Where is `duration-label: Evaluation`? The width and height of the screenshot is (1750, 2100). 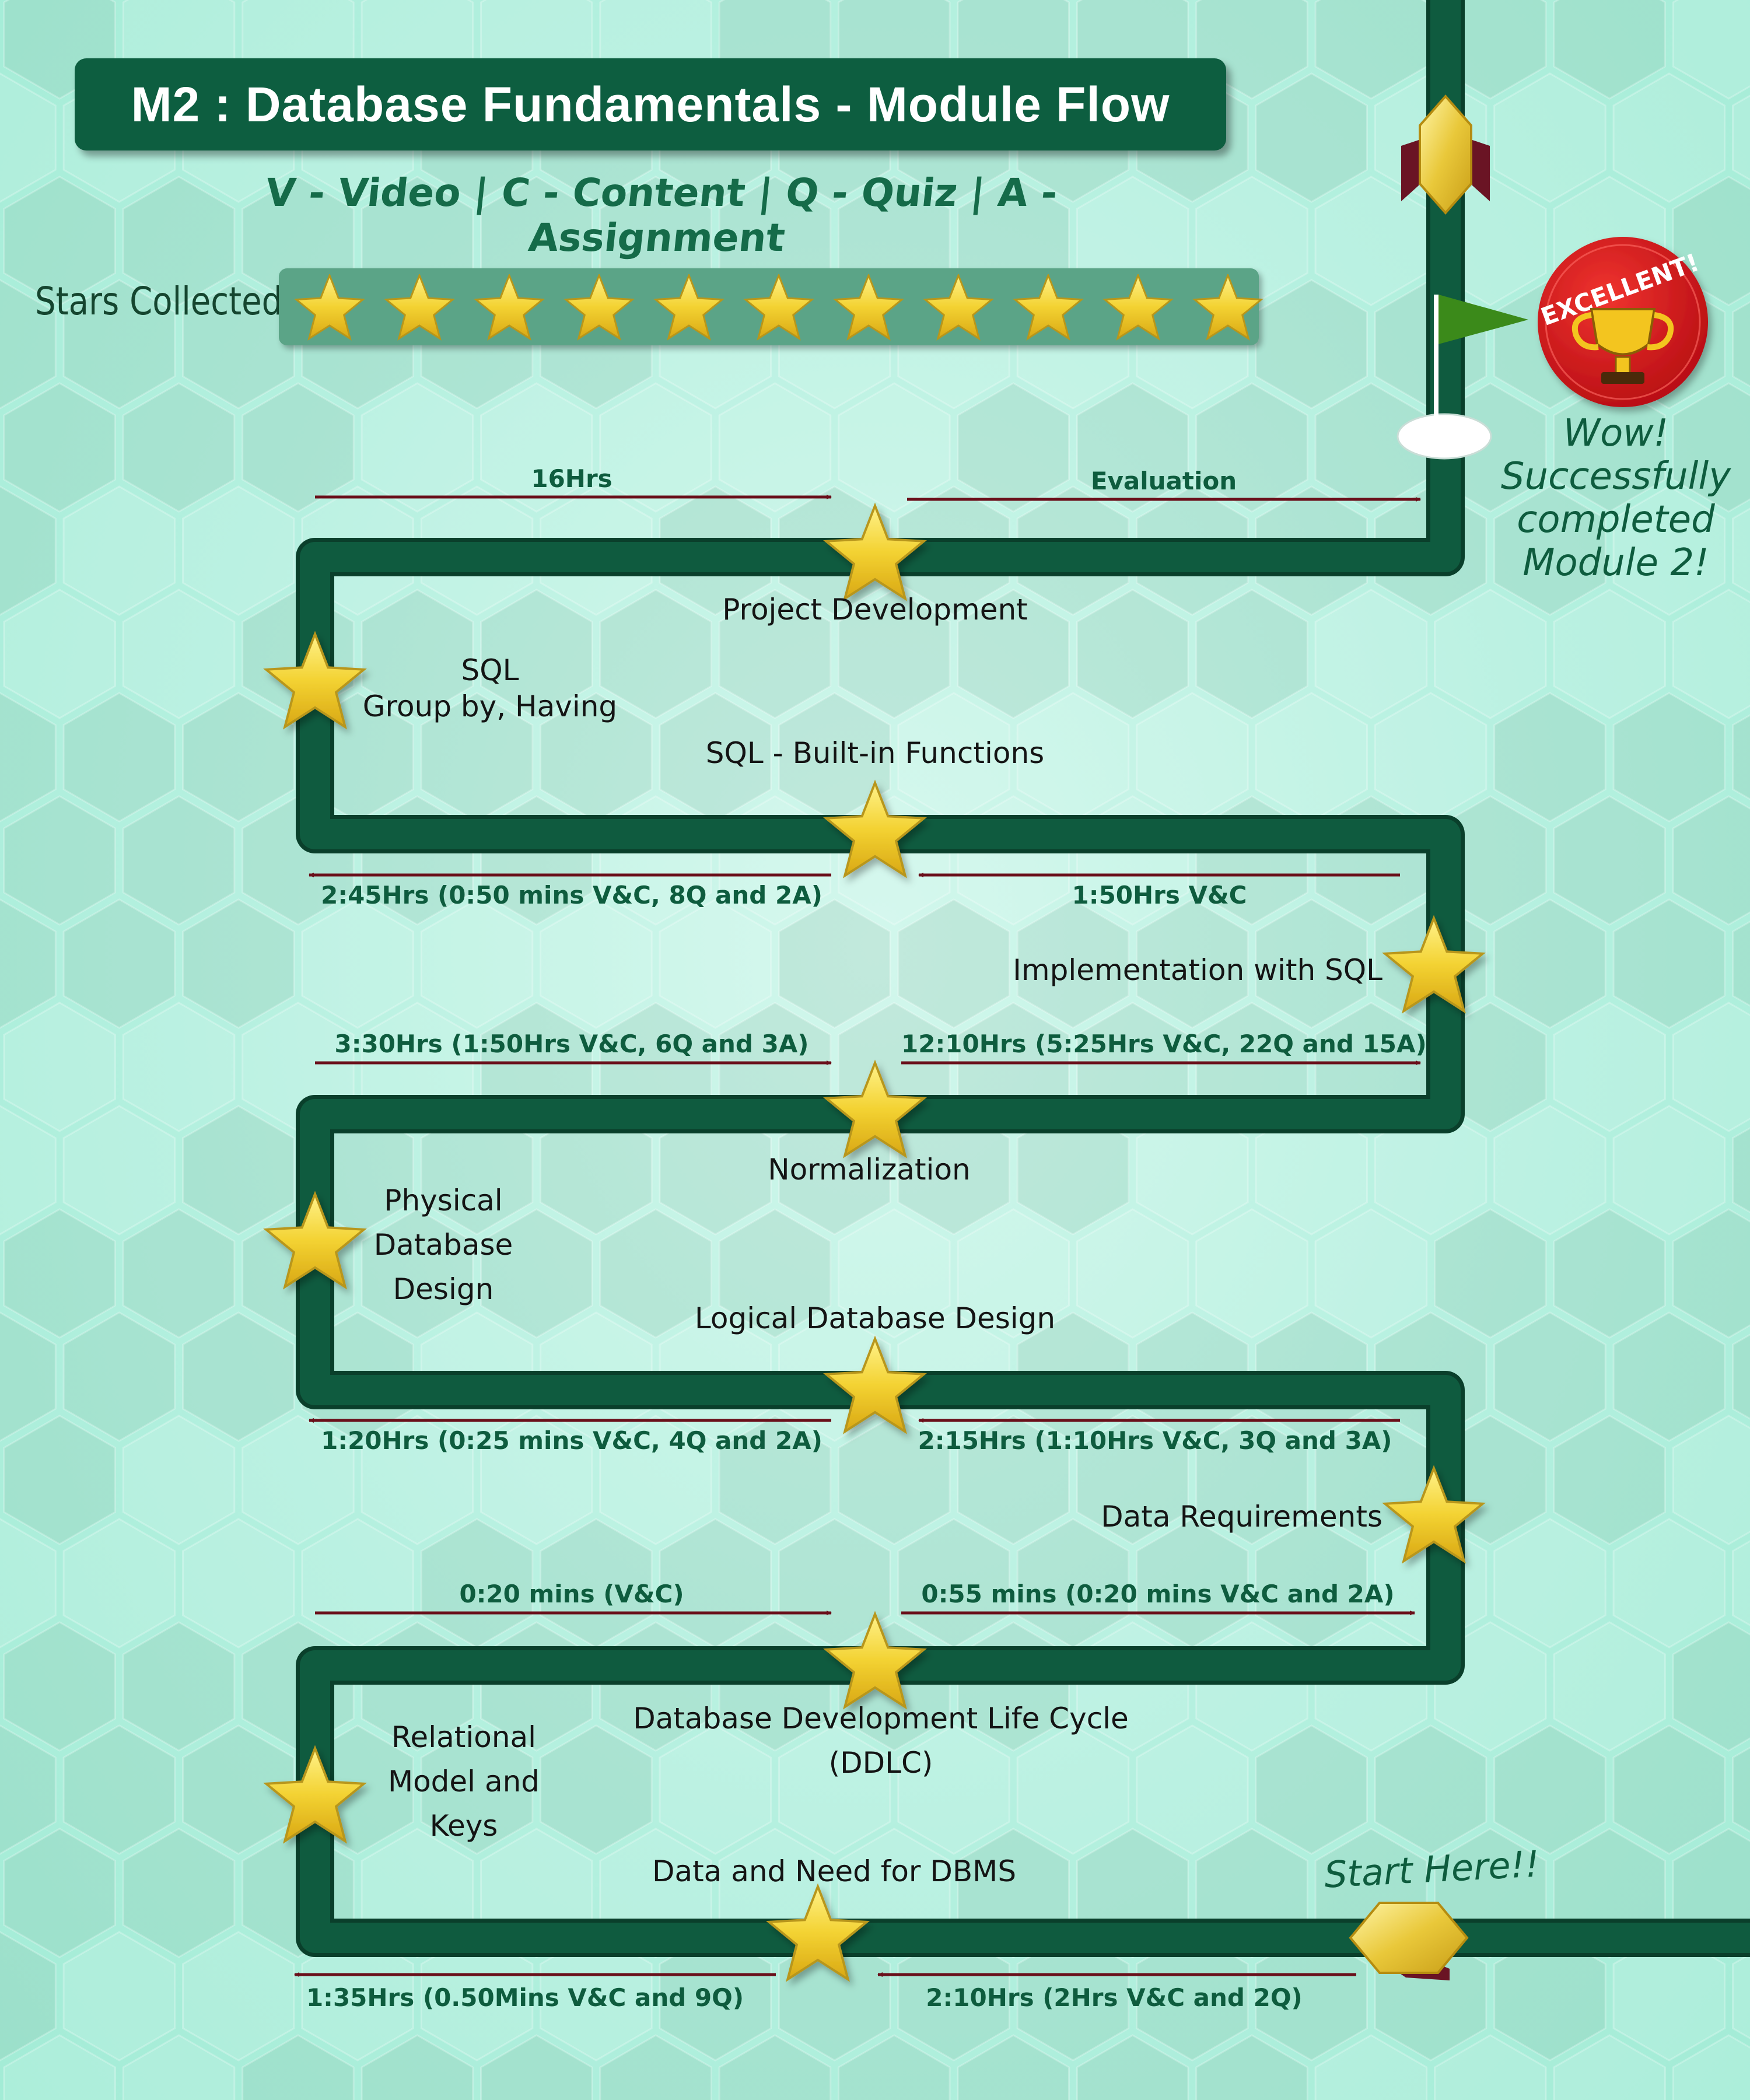 duration-label: Evaluation is located at coordinates (1163, 481).